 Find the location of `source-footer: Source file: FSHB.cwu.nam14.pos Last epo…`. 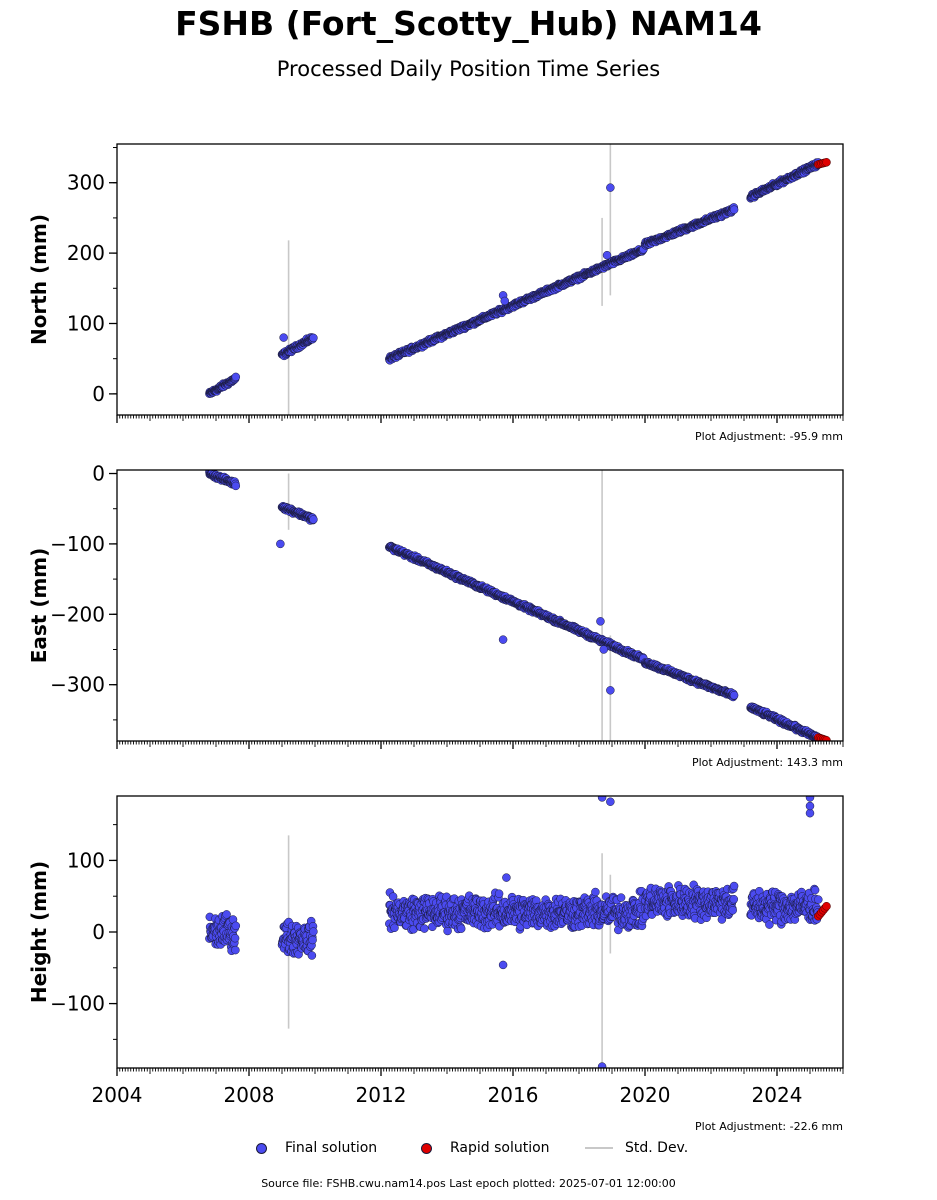

source-footer: Source file: FSHB.cwu.nam14.pos Last epo… is located at coordinates (468, 1183).